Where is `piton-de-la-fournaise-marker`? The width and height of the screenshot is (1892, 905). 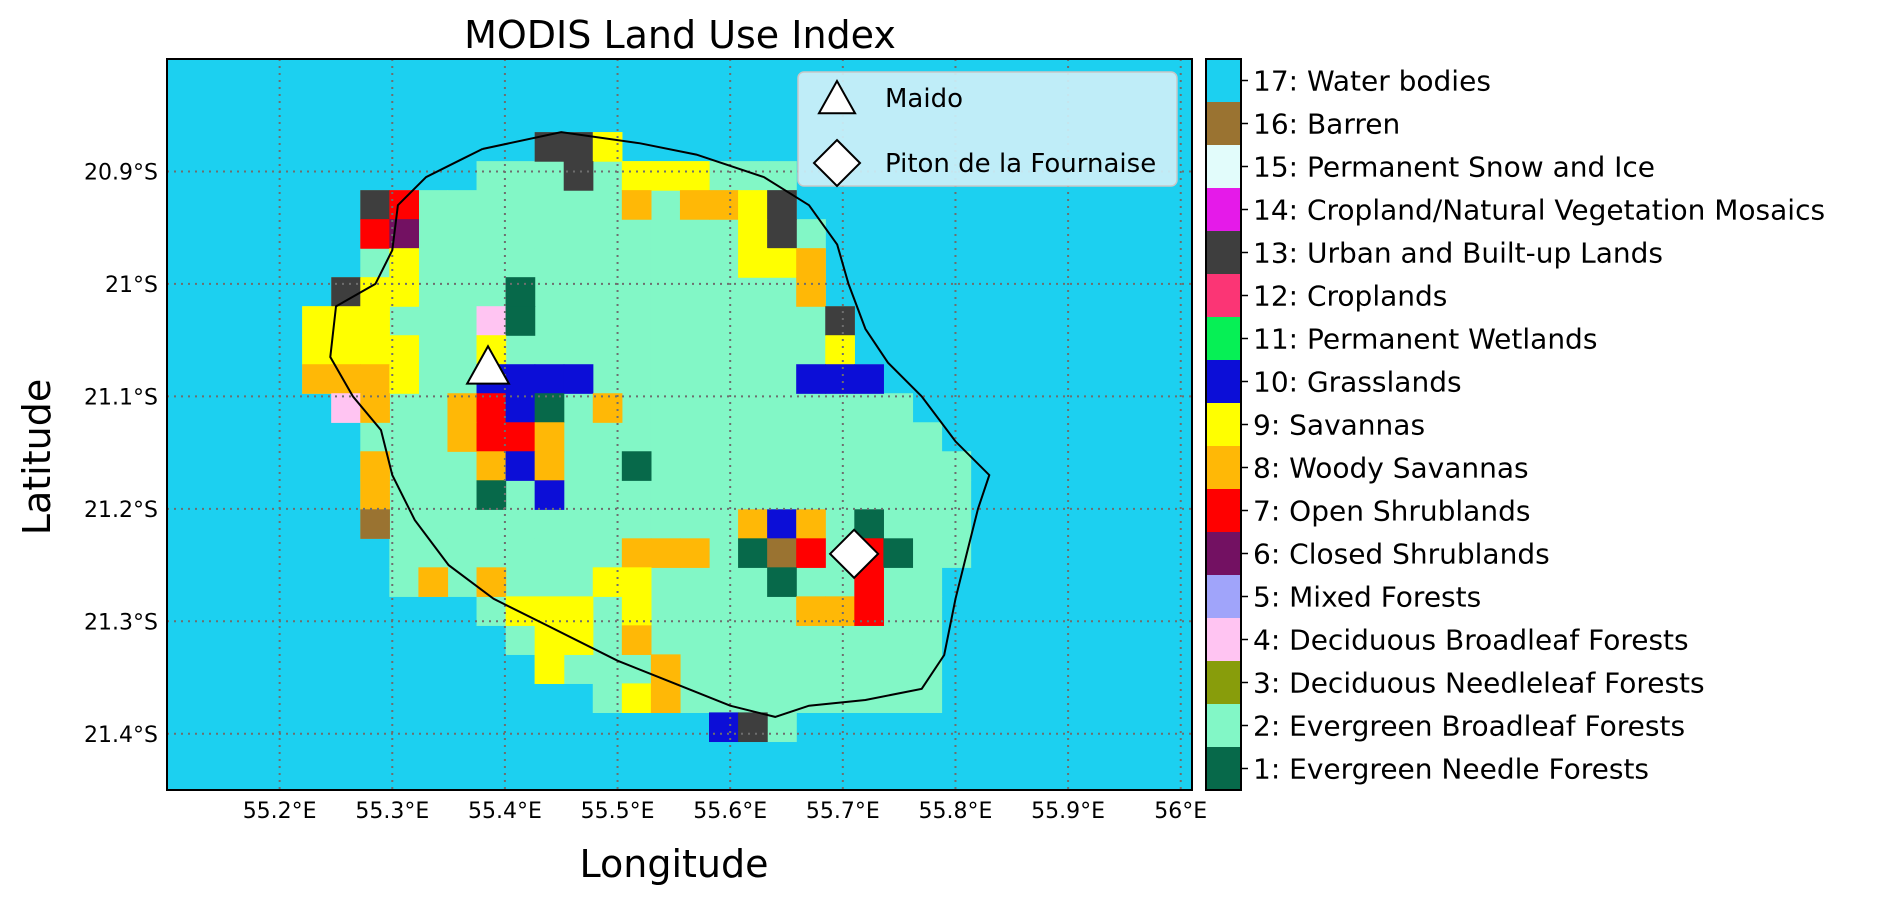
piton-de-la-fournaise-marker is located at coordinates (854, 554).